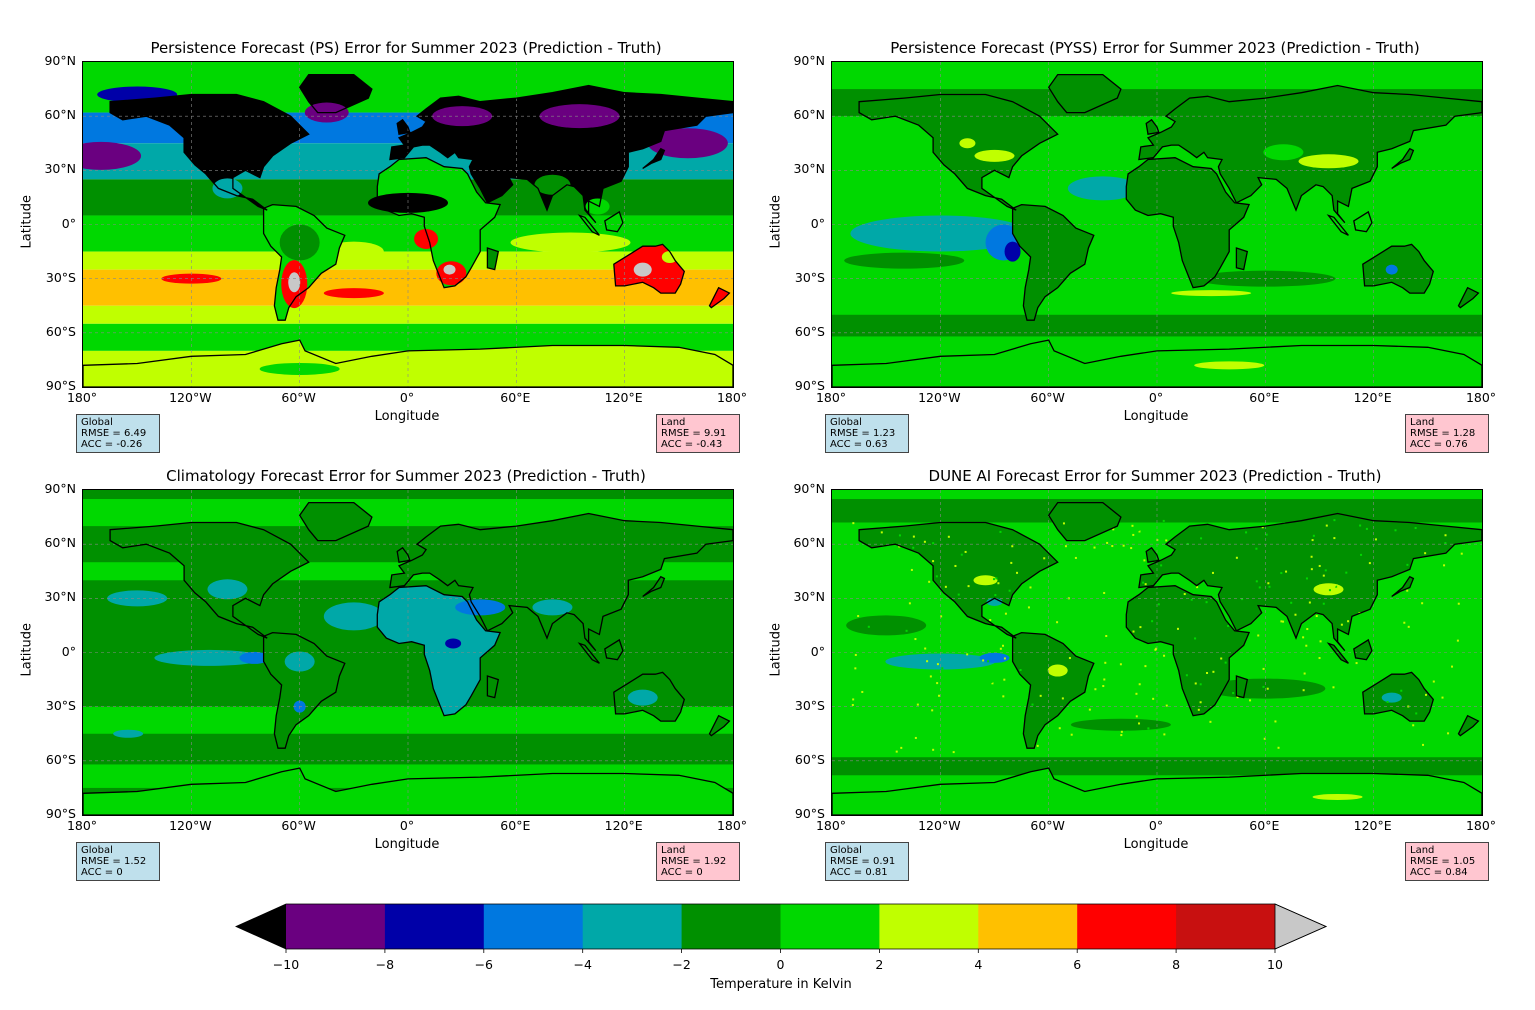 Image resolution: width=1535 pixels, height=1010 pixels. Describe the element at coordinates (190, 825) in the screenshot. I see `x-tick-label: 120°W` at that location.